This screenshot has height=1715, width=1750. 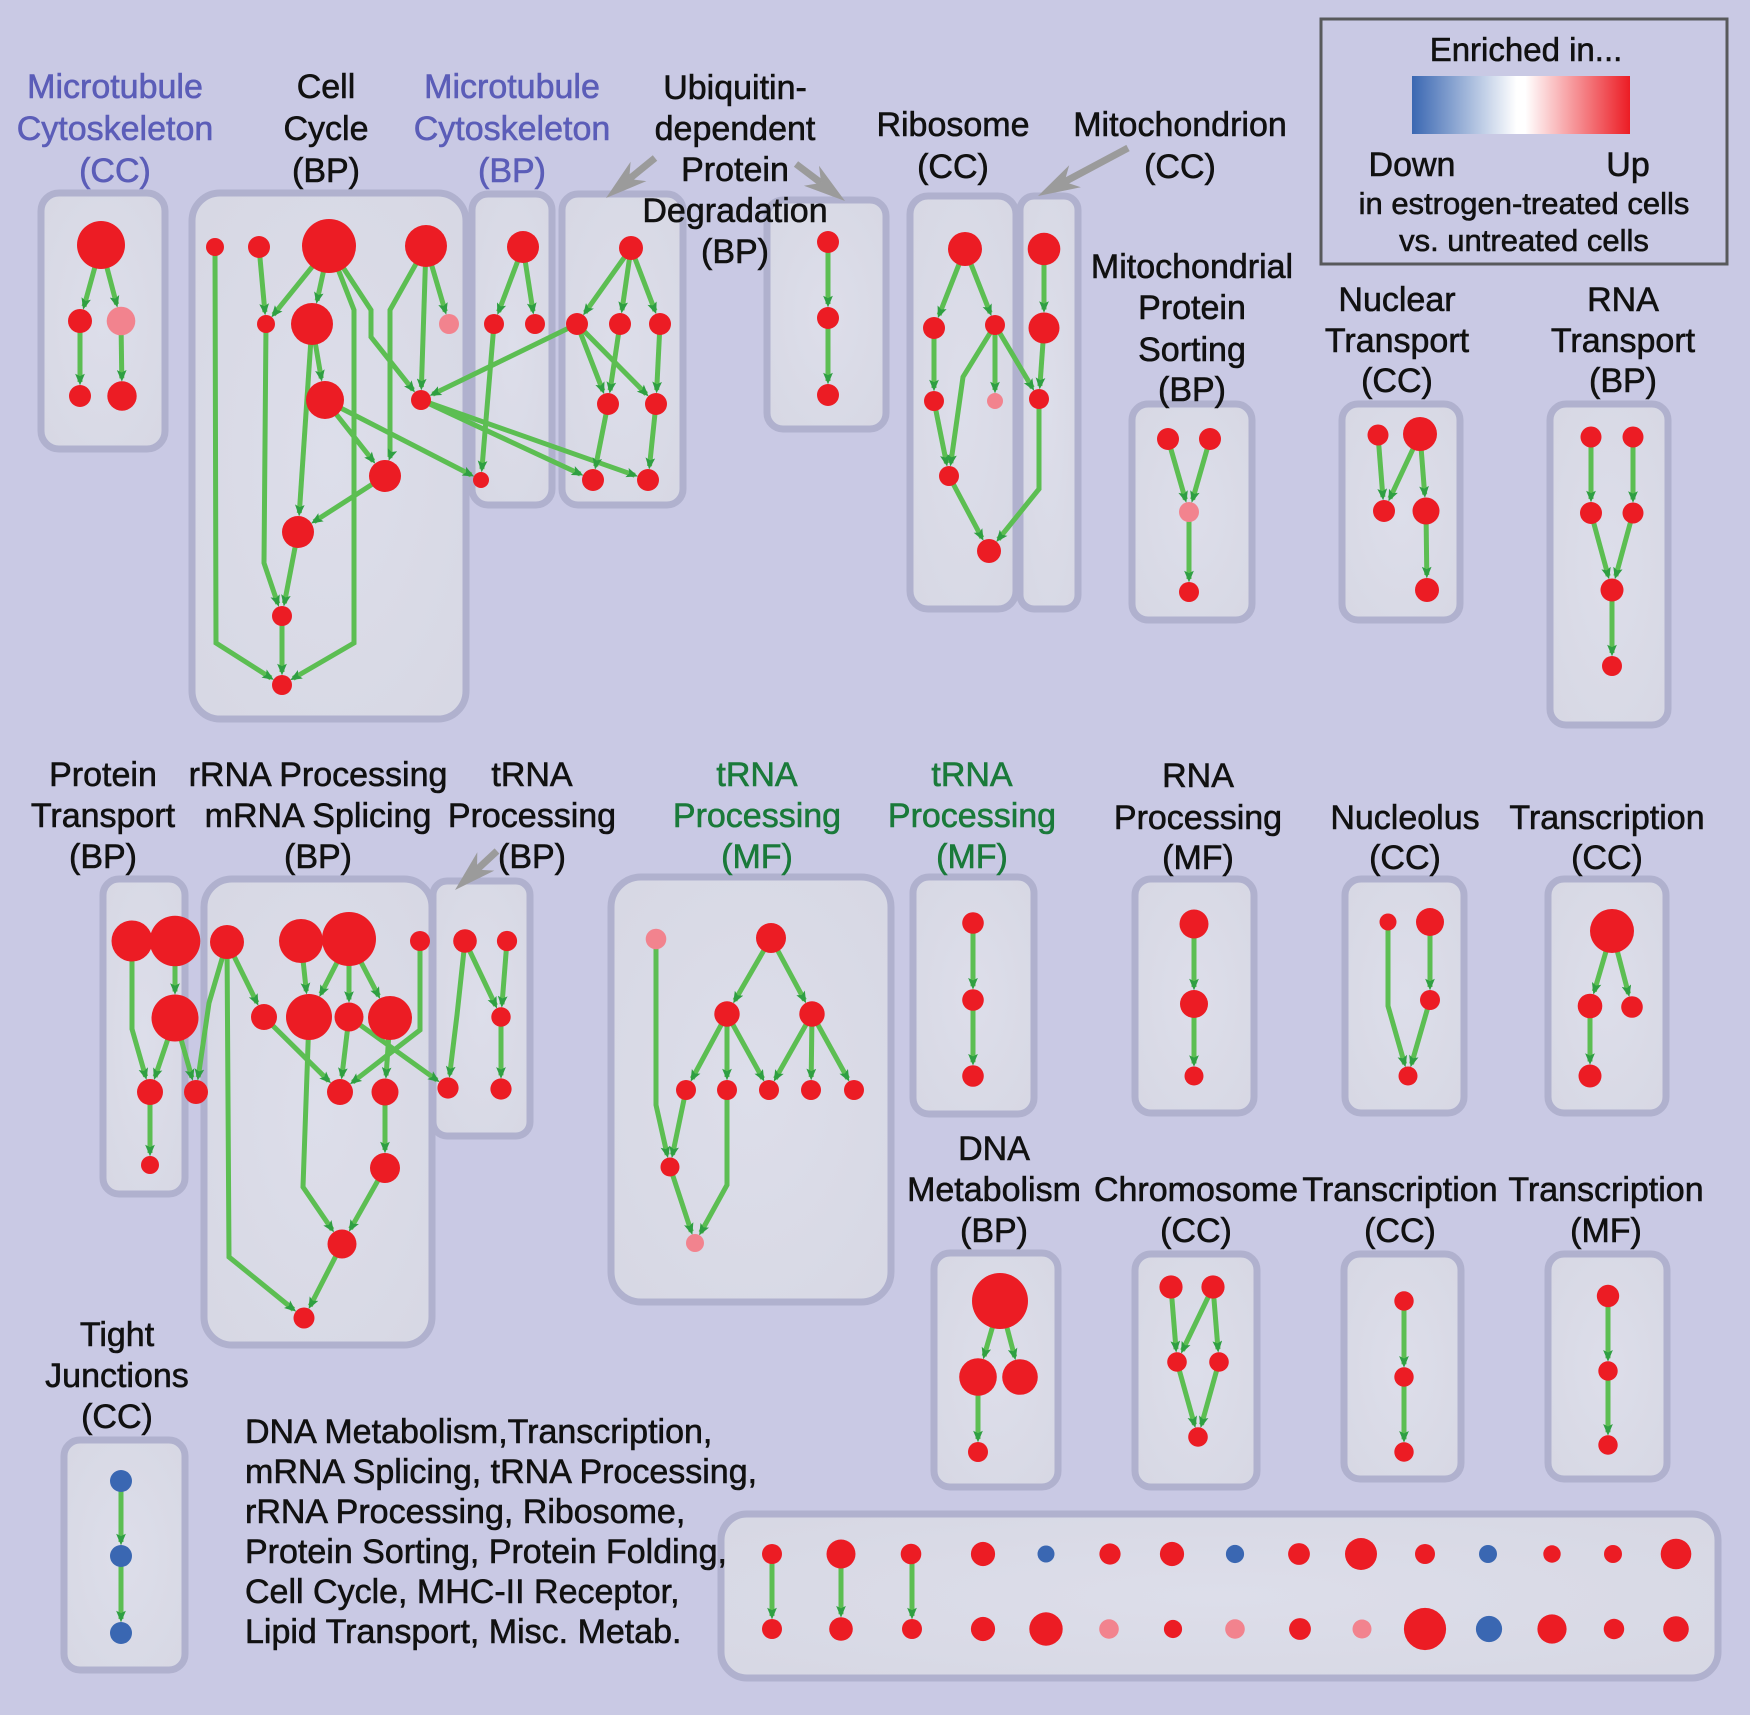 What do you see at coordinates (1192, 350) in the screenshot?
I see `svg-text: Sorting` at bounding box center [1192, 350].